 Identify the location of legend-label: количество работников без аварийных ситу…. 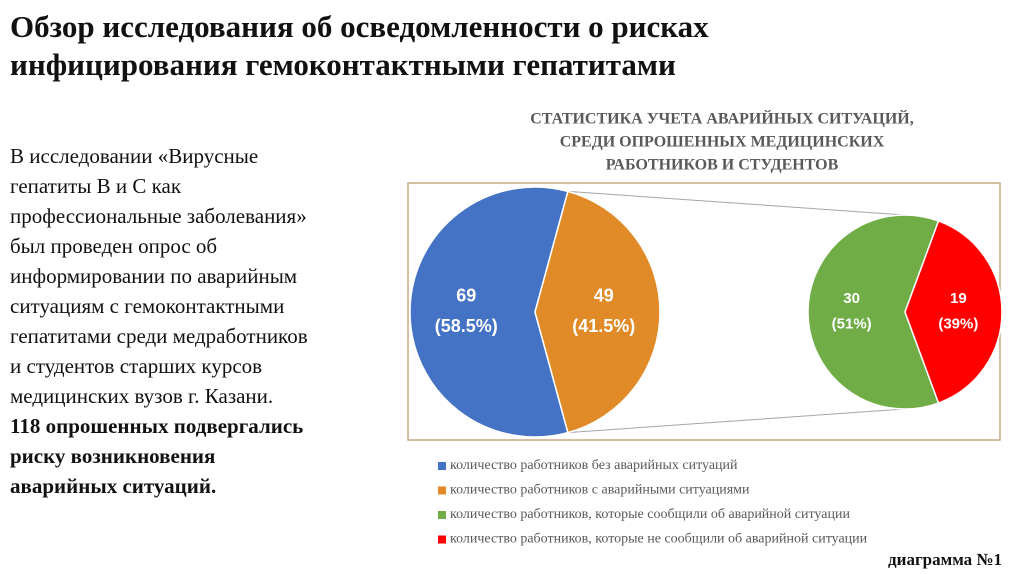
(594, 465).